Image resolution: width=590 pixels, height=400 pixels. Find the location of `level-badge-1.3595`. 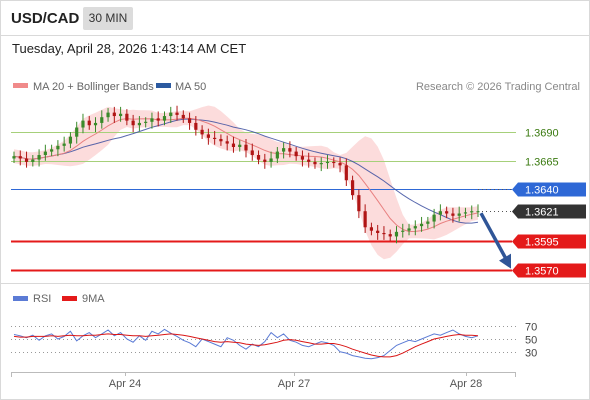

level-badge-1.3595 is located at coordinates (549, 241).